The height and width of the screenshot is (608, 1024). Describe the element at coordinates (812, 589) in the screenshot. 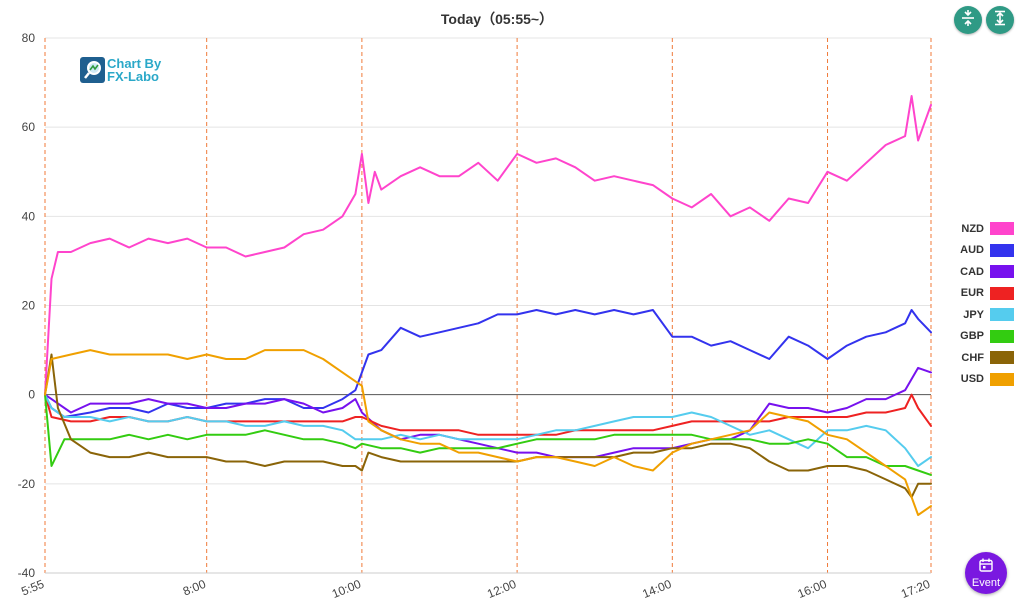

I see `x-tick-label: 16:00` at that location.